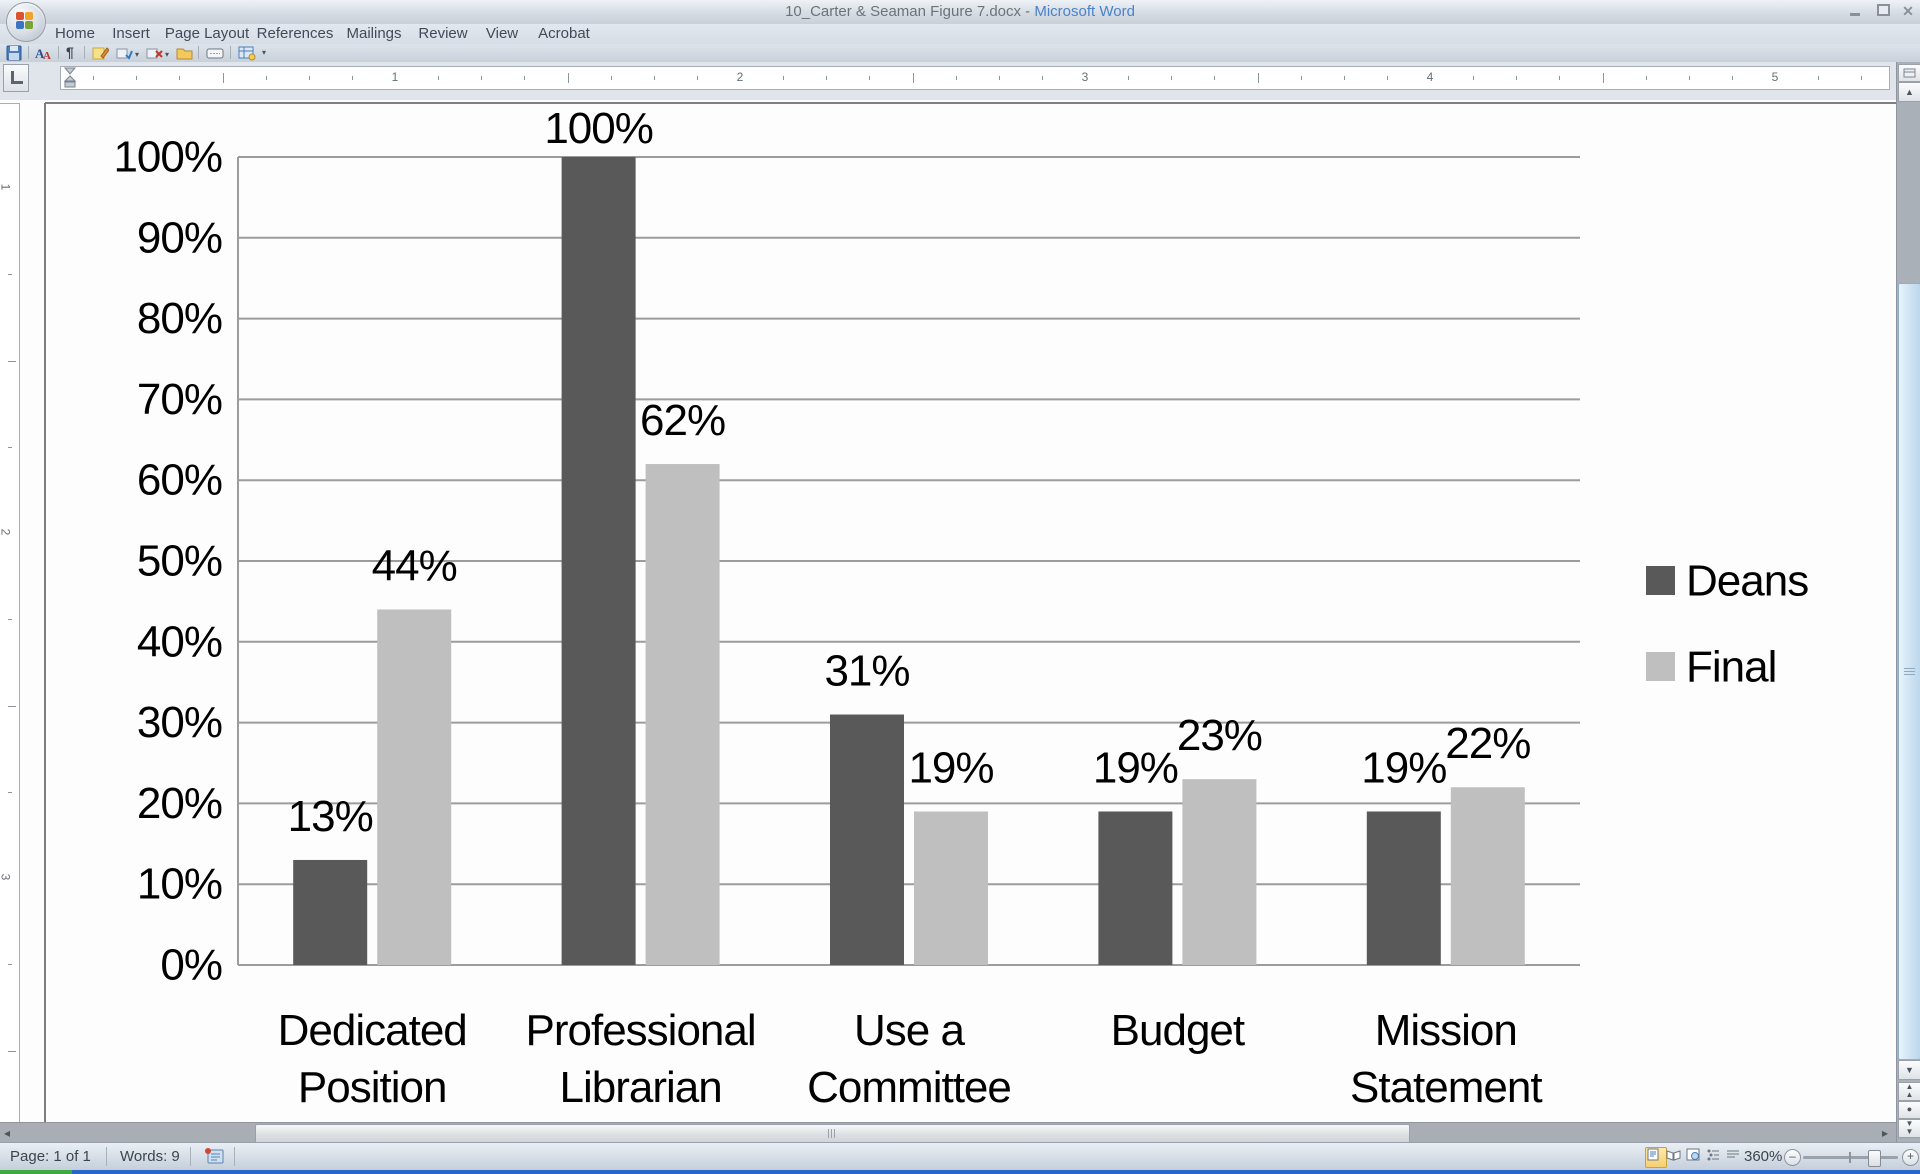  I want to click on ribbon-tab-mailings: Mailings, so click(374, 33).